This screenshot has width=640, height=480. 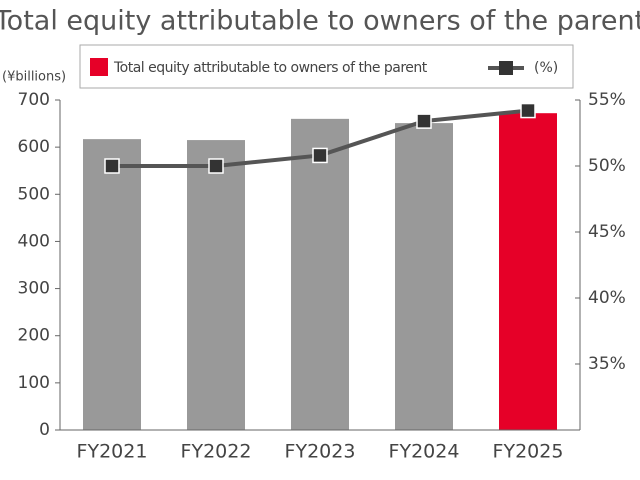 I want to click on y-tick-label: 100, so click(x=34, y=383).